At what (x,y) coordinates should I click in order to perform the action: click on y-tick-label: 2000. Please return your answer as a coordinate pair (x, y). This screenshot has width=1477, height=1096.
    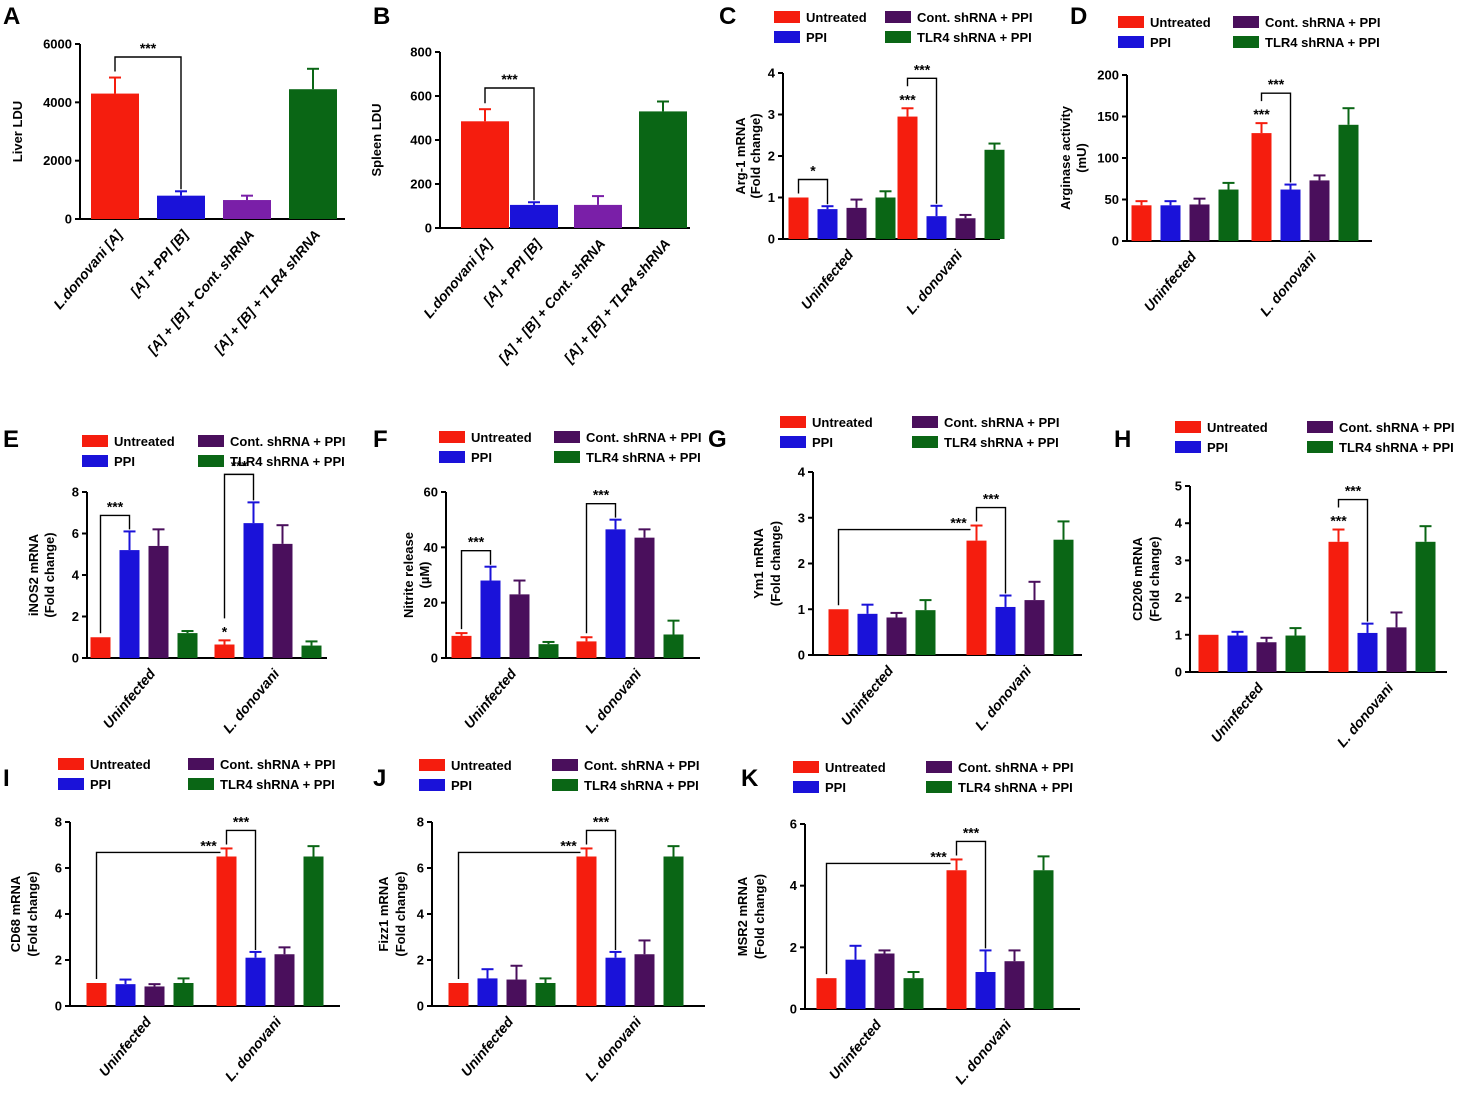
    Looking at the image, I should click on (57, 160).